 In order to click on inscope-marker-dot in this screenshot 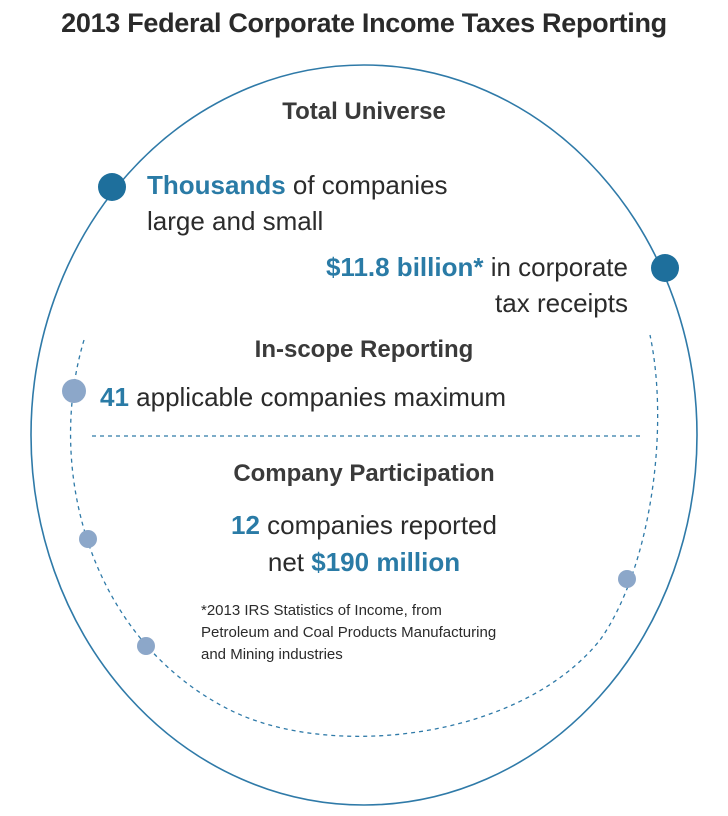, I will do `click(74, 391)`.